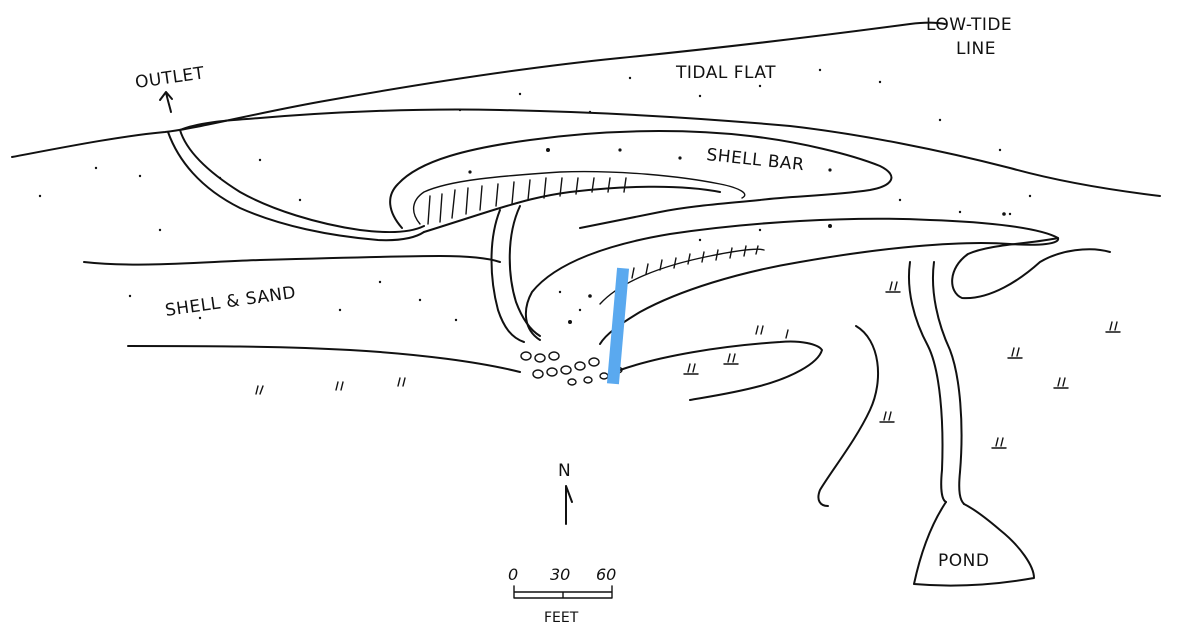 Image resolution: width=1197 pixels, height=628 pixels. Describe the element at coordinates (1031, 268) in the screenshot. I see `east-lobe` at that location.